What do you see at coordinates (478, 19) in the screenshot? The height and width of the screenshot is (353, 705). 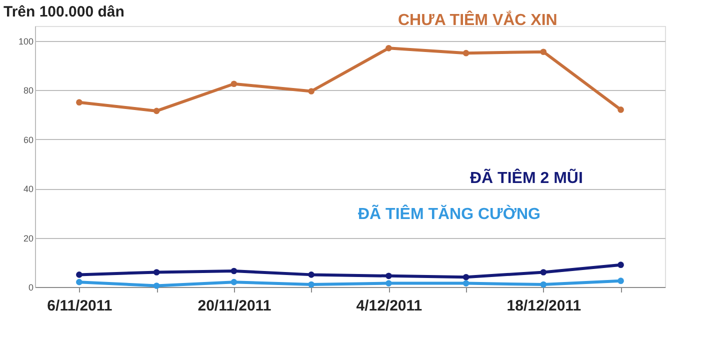 I see `series-label: CHƯA TIÊM VẮC XIN` at bounding box center [478, 19].